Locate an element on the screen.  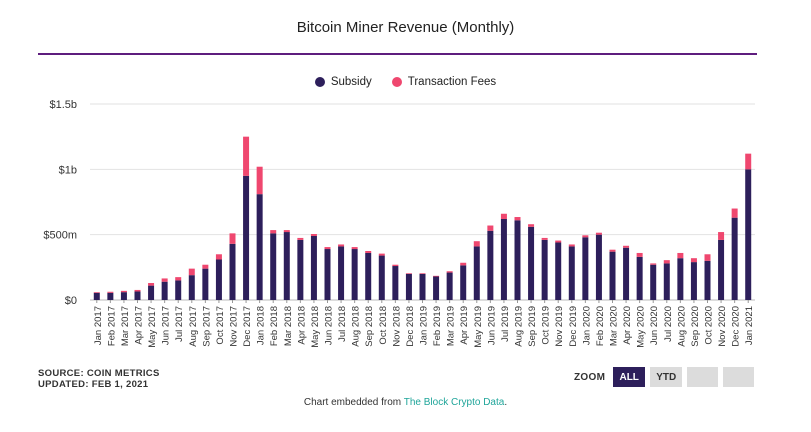
legend-swatch-fees is located at coordinates (396, 82).